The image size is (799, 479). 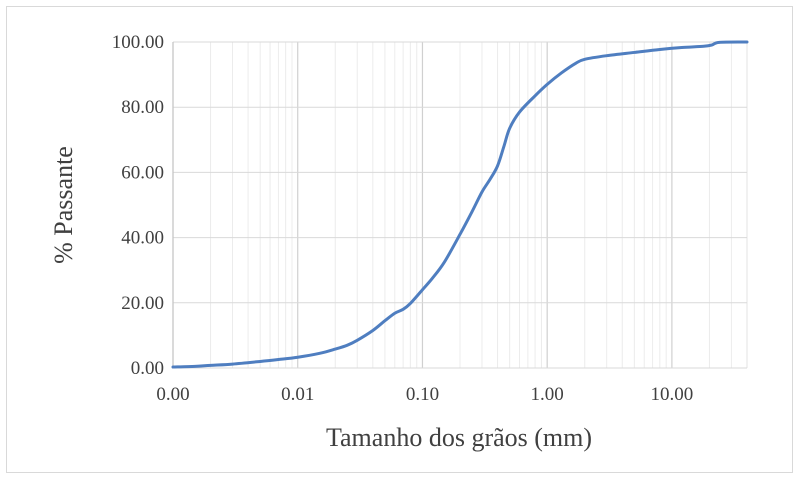 I want to click on y-tick-label: 0.00, so click(x=147, y=368).